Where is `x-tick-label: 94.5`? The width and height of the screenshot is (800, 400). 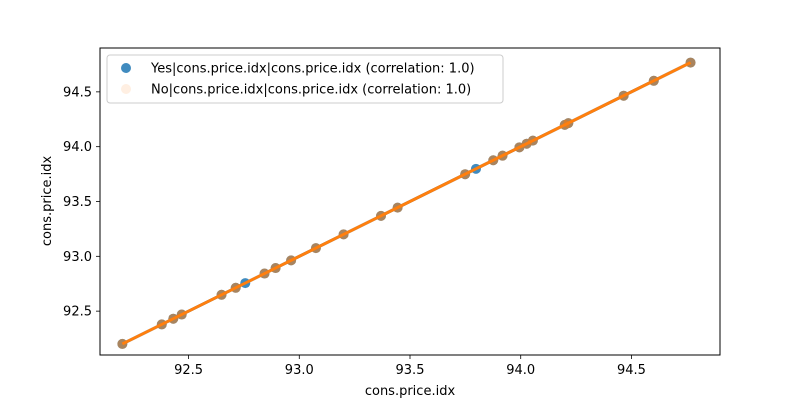 x-tick-label: 94.5 is located at coordinates (631, 370).